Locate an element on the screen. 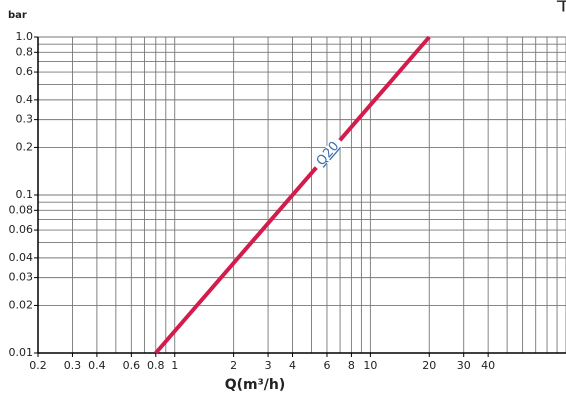 This screenshot has width=566, height=399. x-tick-label: 0.4 is located at coordinates (97, 365).